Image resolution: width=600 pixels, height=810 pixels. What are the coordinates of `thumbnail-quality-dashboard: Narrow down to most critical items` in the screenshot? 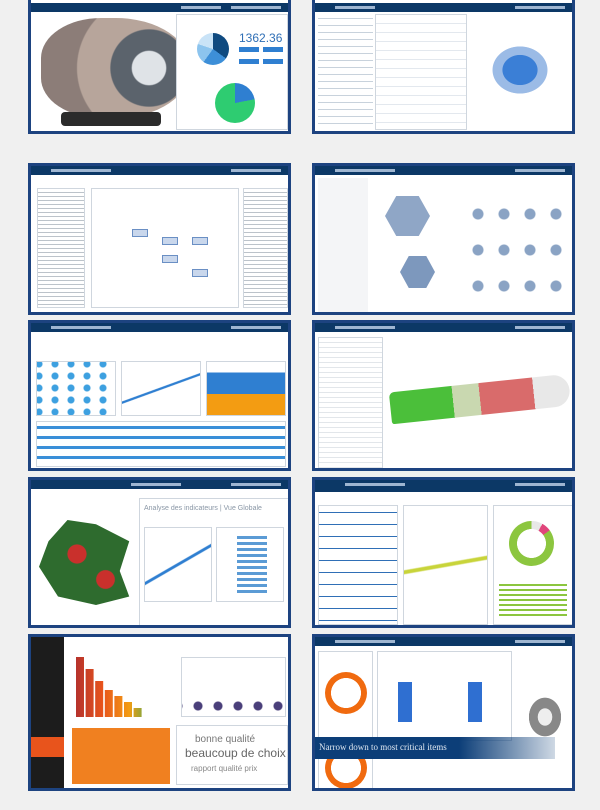 It's located at (443, 712).